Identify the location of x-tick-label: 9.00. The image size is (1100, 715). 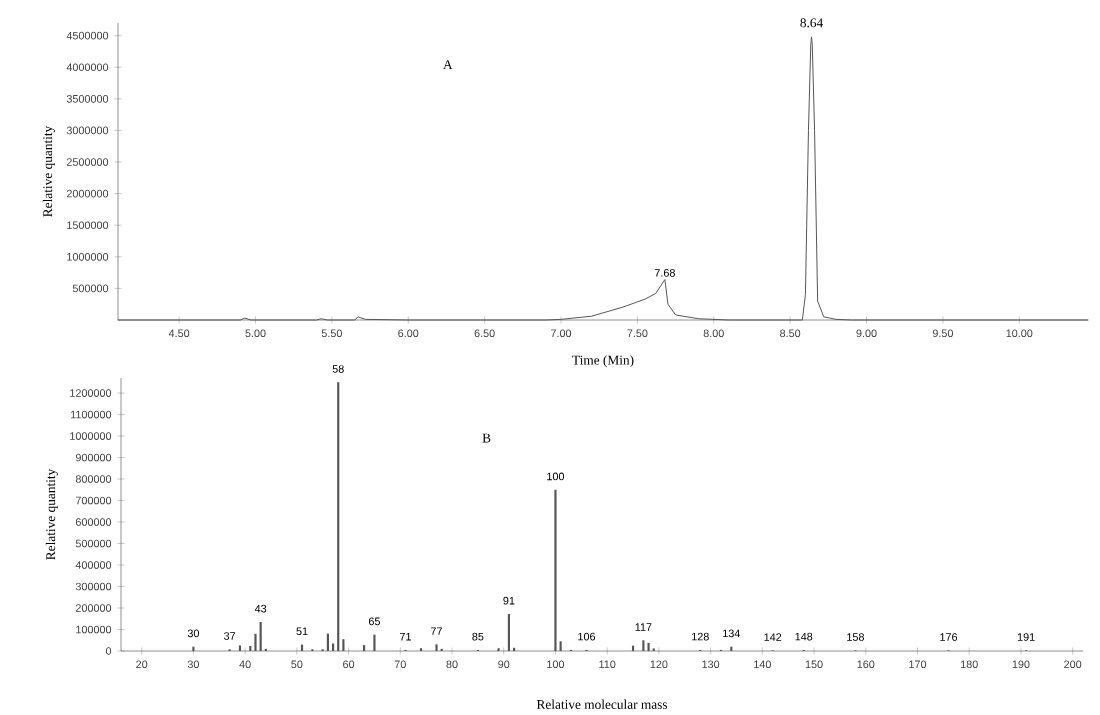
(866, 333).